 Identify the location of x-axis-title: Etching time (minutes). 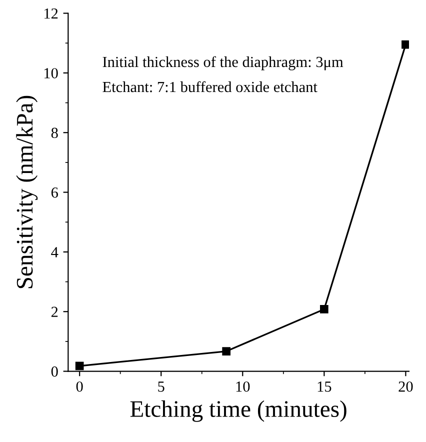
(238, 411).